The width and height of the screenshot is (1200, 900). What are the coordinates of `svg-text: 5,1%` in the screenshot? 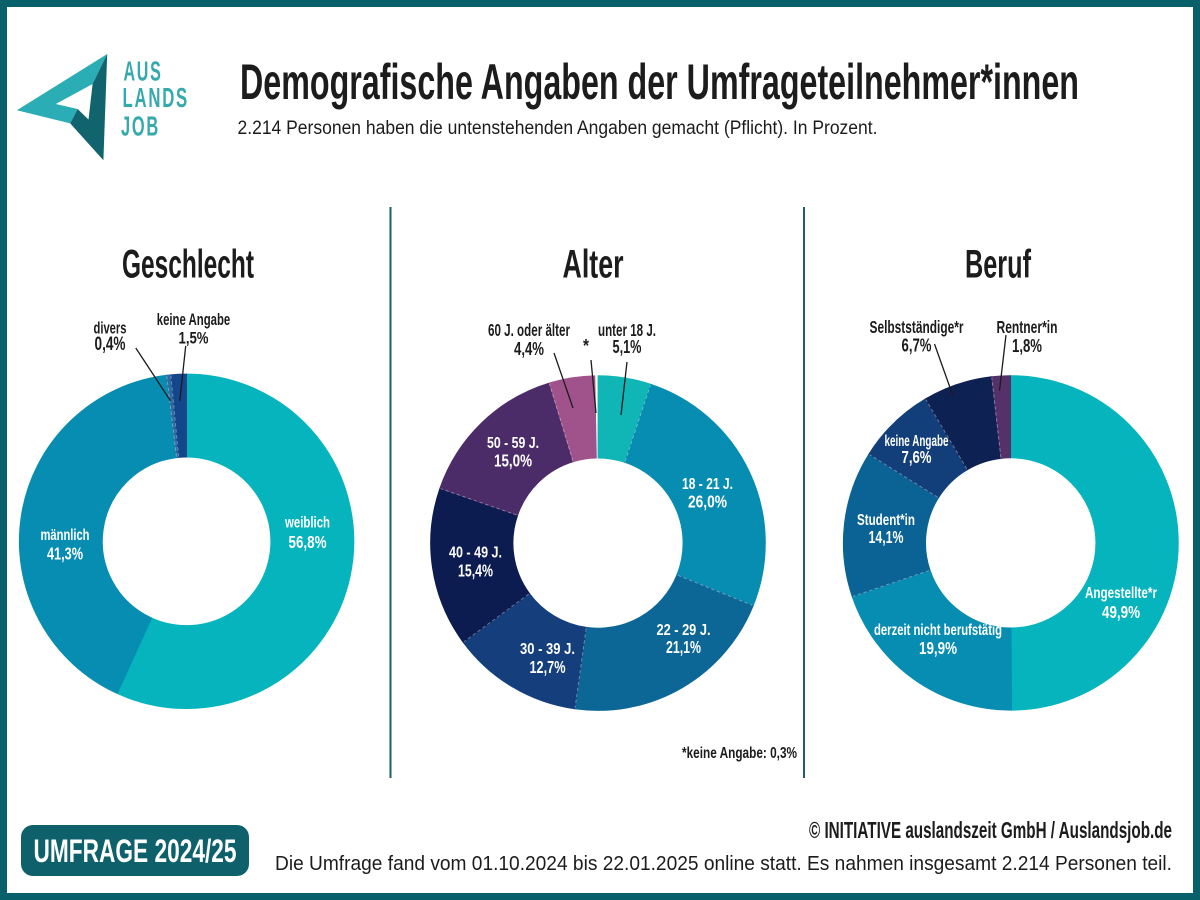 It's located at (627, 346).